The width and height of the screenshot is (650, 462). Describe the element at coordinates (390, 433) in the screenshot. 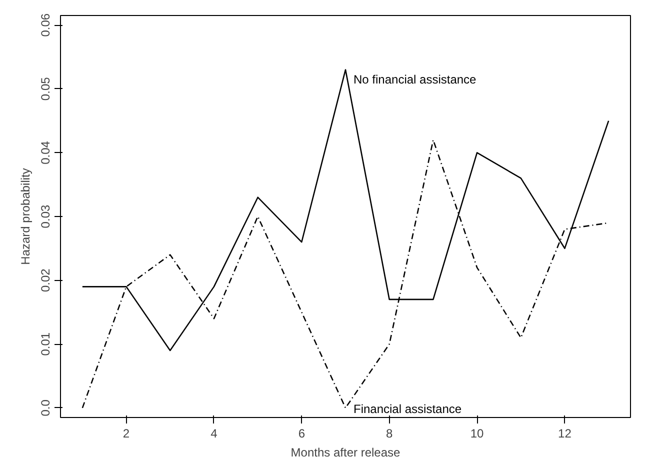

I see `x-tick-label: 8` at that location.